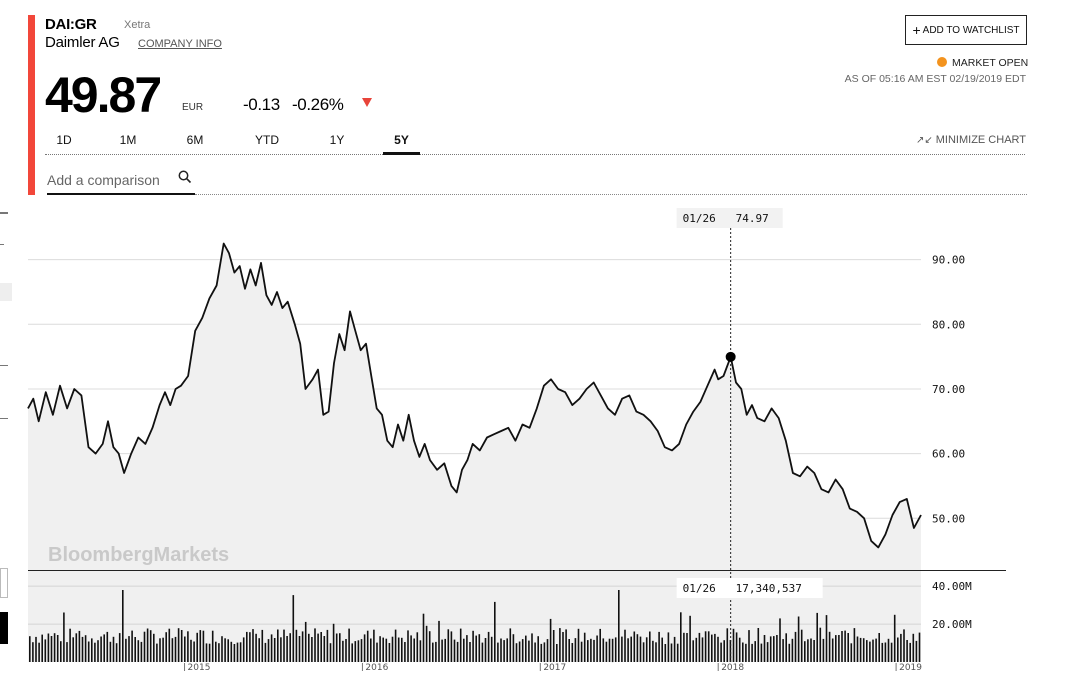 Image resolution: width=1072 pixels, height=681 pixels. I want to click on comparison-search, so click(121, 181).